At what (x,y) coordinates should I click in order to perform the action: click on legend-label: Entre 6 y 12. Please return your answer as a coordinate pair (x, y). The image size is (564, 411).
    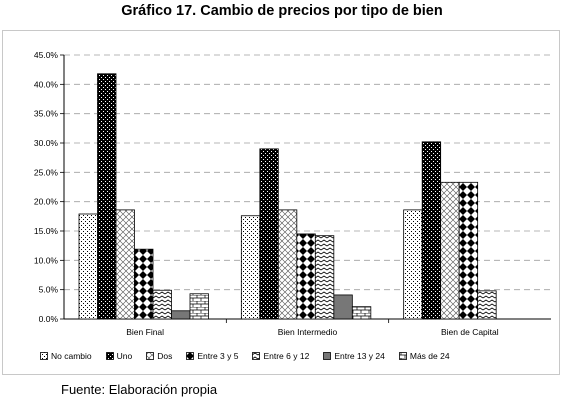
    Looking at the image, I should click on (286, 356).